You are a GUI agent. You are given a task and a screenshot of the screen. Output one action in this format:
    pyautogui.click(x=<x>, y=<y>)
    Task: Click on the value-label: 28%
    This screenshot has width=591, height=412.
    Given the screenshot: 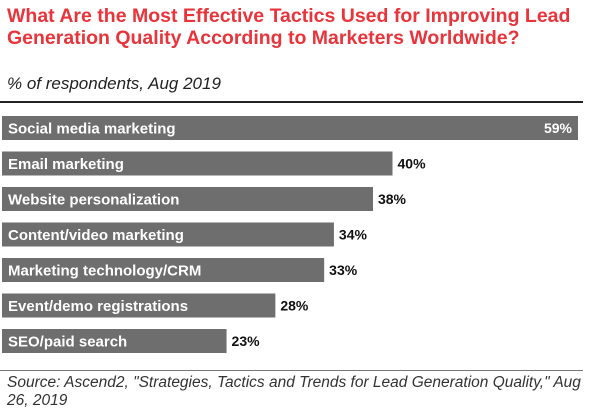 What is the action you would take?
    pyautogui.click(x=294, y=306)
    